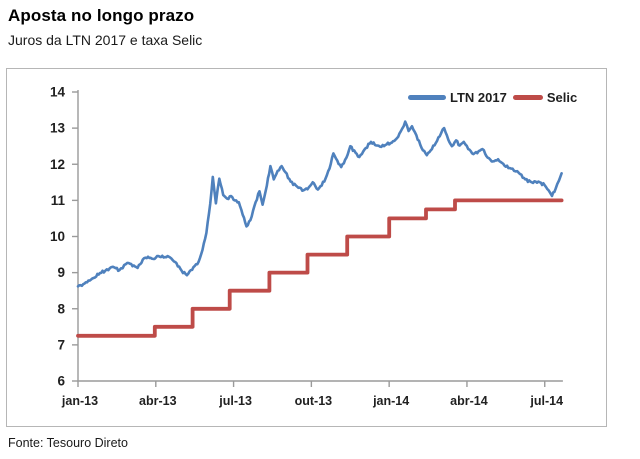 The height and width of the screenshot is (459, 640). What do you see at coordinates (57, 236) in the screenshot?
I see `y-tick-label: 10` at bounding box center [57, 236].